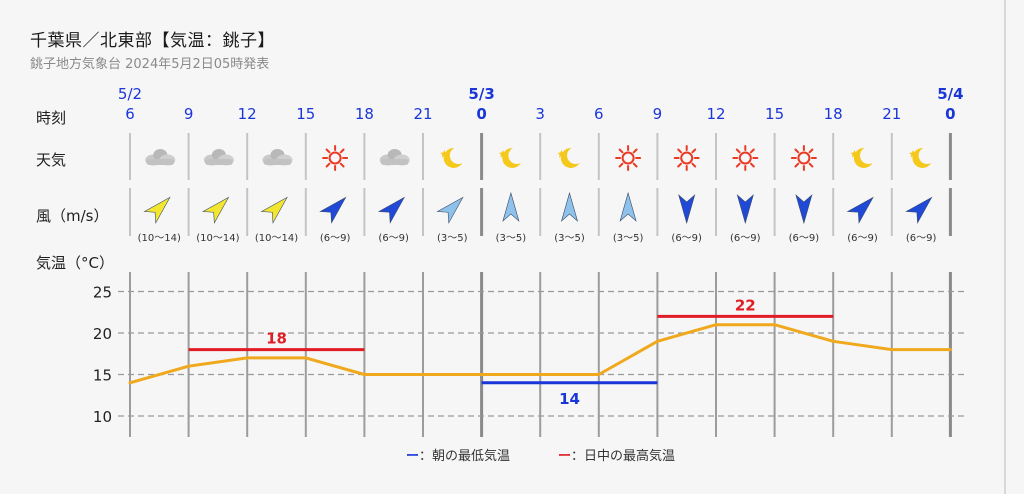  I want to click on date-label: 5/3, so click(481, 94).